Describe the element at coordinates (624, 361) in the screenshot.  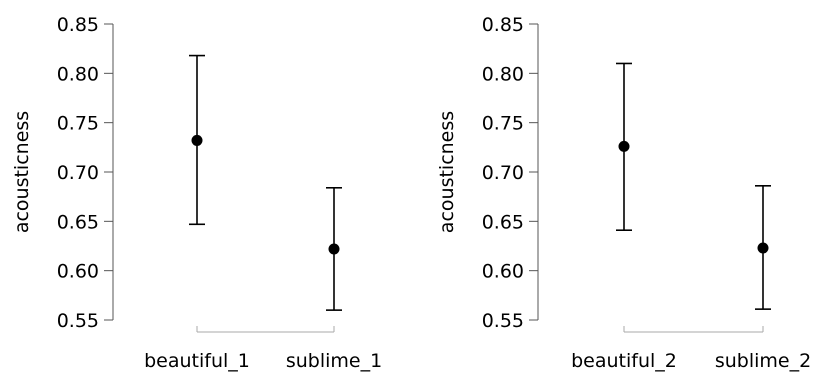
I see `x-tick-label: beautiful_2` at that location.